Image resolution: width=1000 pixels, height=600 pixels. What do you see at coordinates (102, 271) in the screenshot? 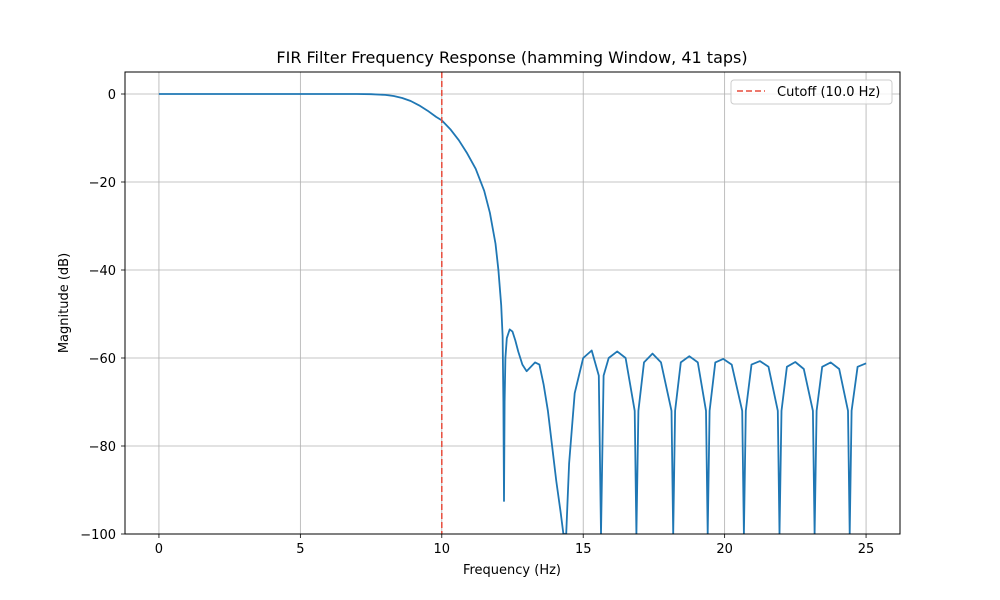
I see `y-tick-label: −40` at bounding box center [102, 271].